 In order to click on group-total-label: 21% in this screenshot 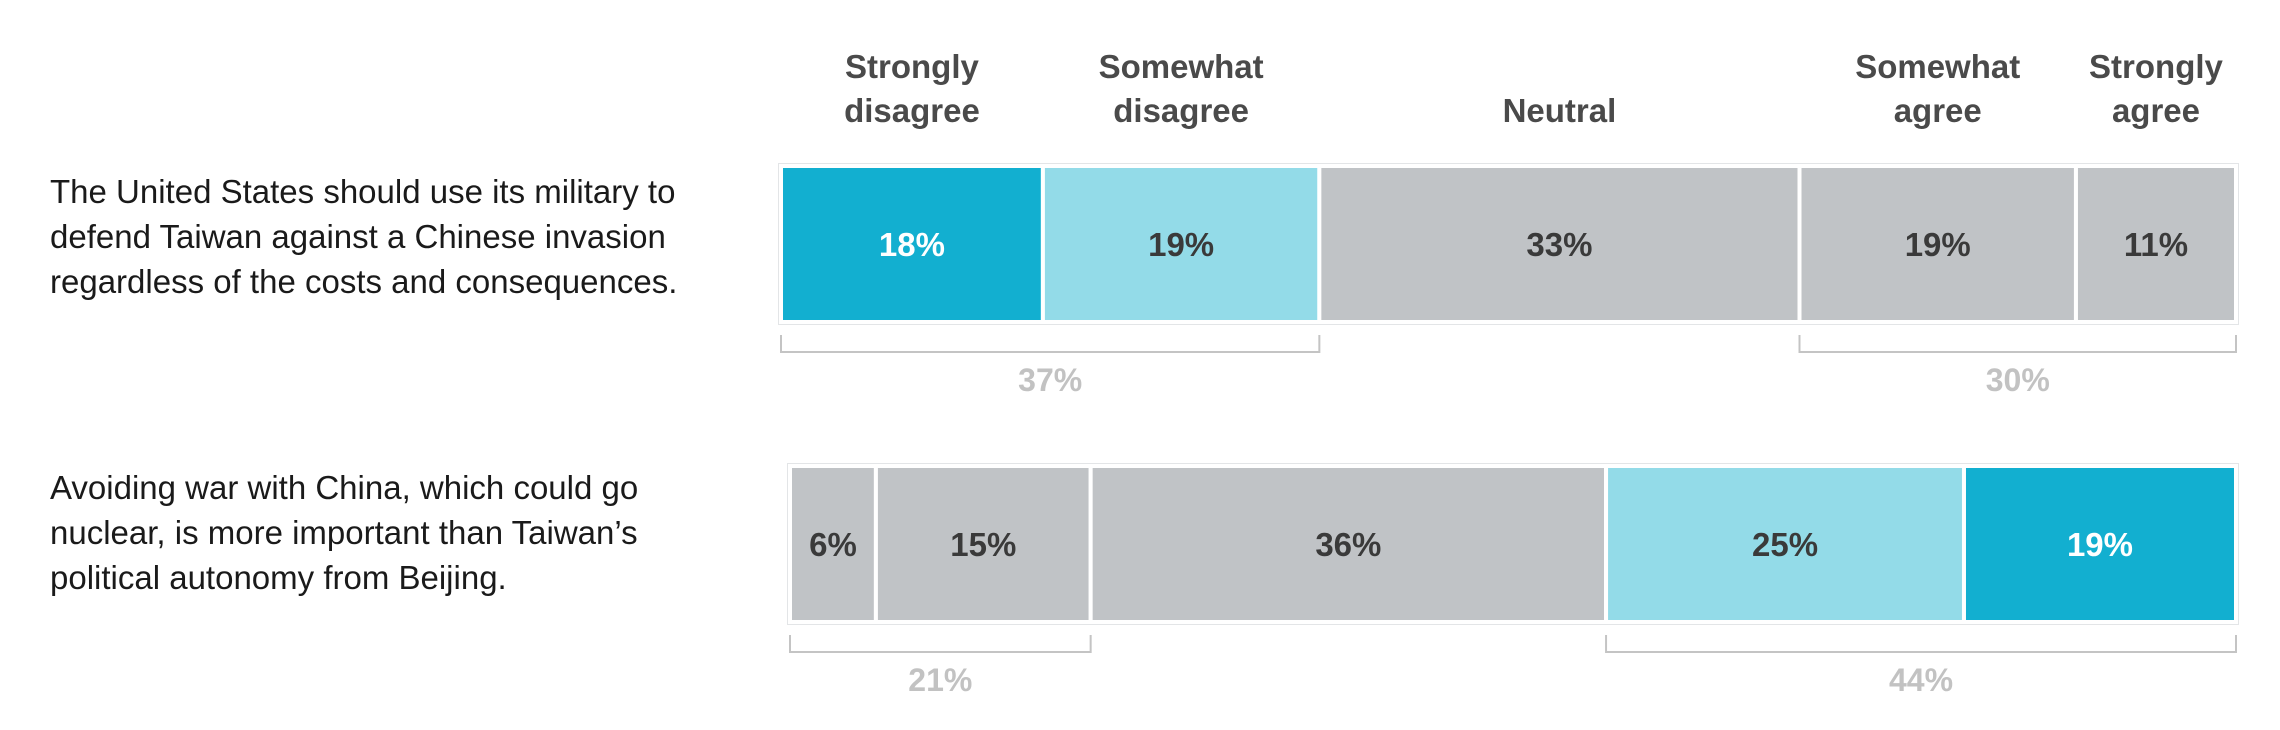, I will do `click(940, 680)`.